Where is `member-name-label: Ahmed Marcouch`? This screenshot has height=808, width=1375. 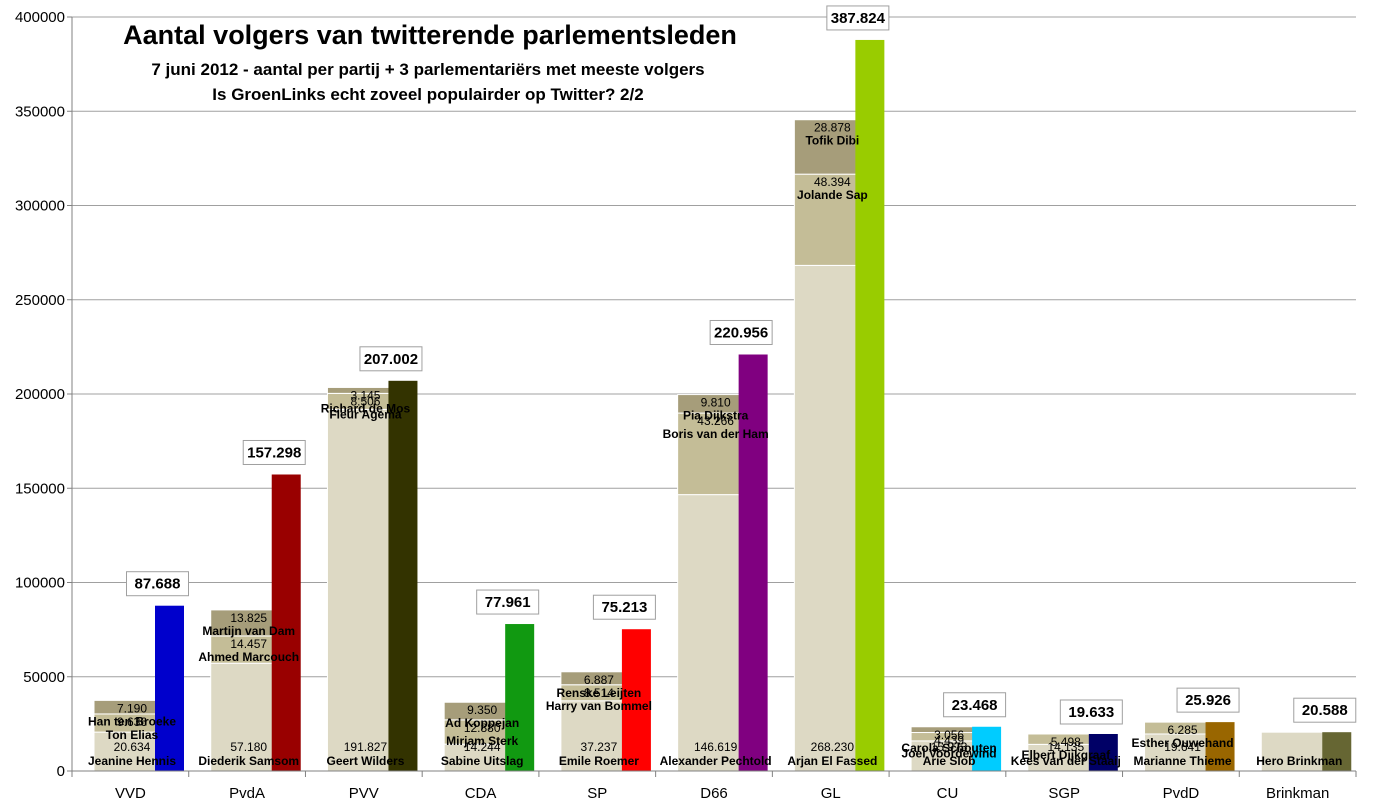 member-name-label: Ahmed Marcouch is located at coordinates (248, 657).